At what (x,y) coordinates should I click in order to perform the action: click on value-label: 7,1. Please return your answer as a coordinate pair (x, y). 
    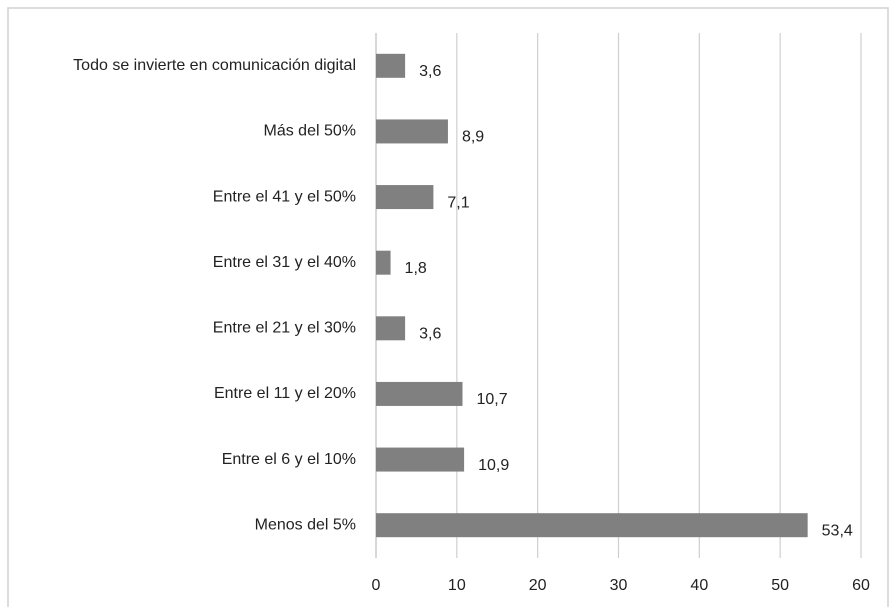
    Looking at the image, I should click on (458, 202).